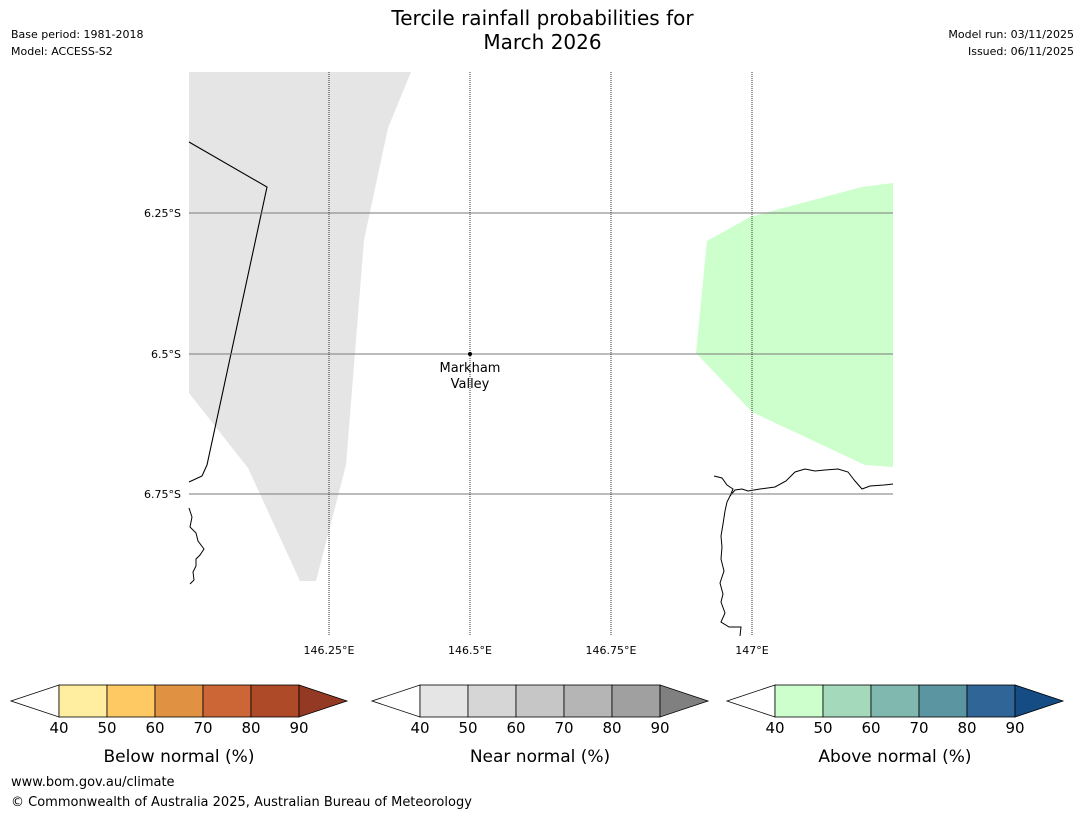  What do you see at coordinates (895, 725) in the screenshot?
I see `legend-above-normal: 40 50 60 70 80 90 Above normal (%)` at bounding box center [895, 725].